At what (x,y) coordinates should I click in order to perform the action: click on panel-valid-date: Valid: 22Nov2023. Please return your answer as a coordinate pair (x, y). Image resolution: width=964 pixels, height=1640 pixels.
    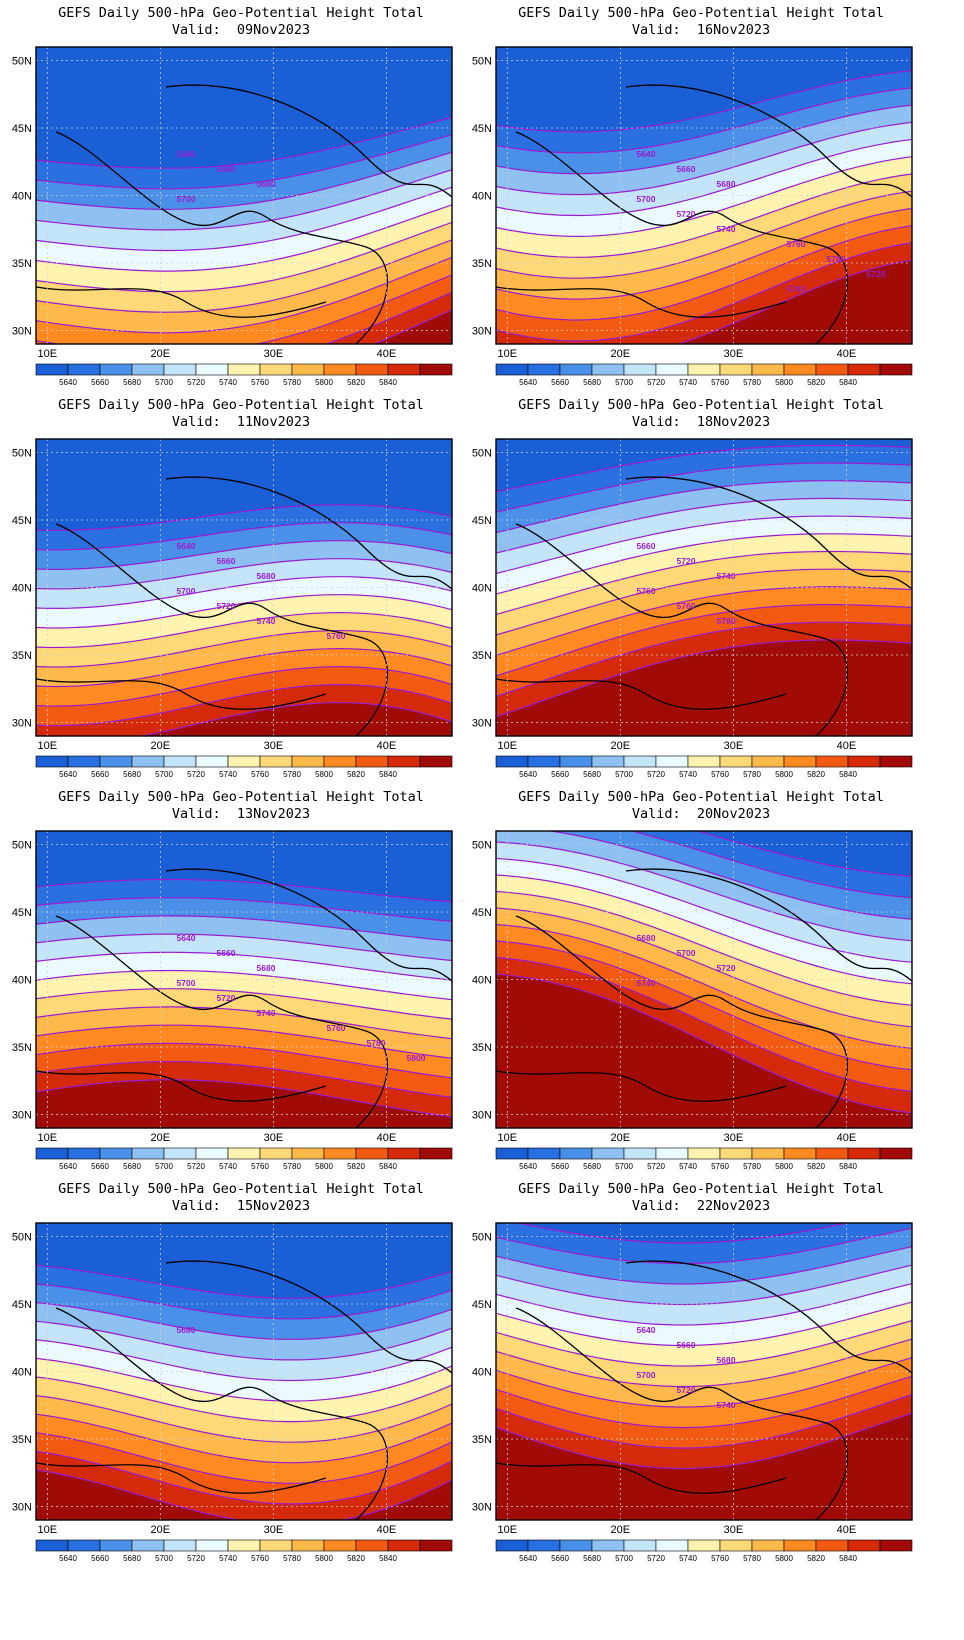
    Looking at the image, I should click on (701, 1206).